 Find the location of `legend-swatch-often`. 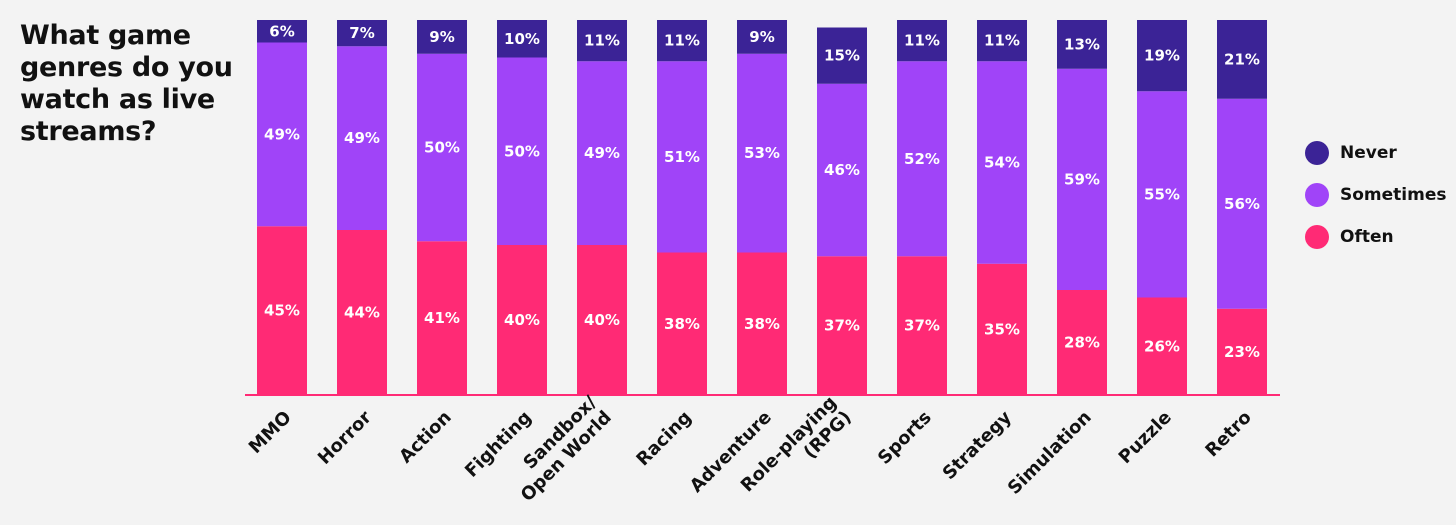

legend-swatch-often is located at coordinates (1317, 237).